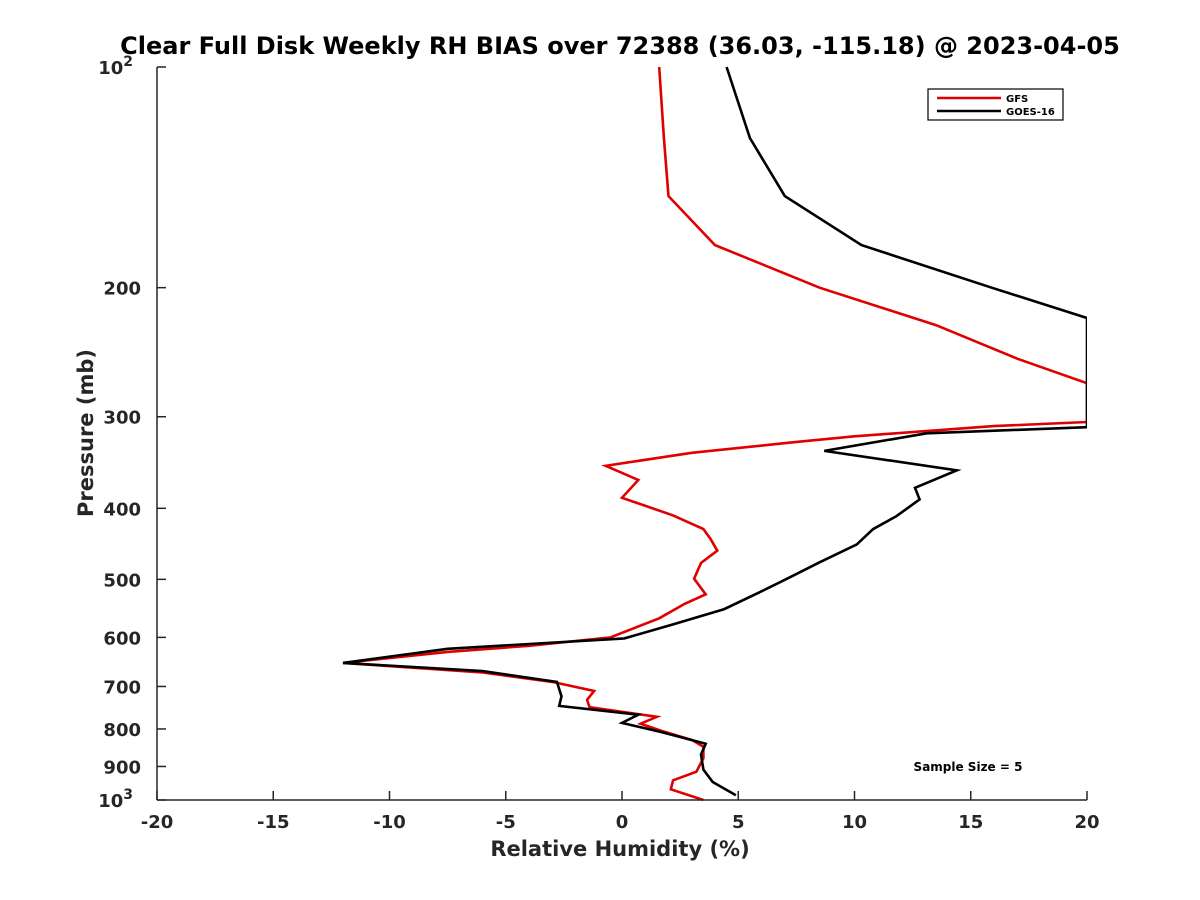  Describe the element at coordinates (157, 822) in the screenshot. I see `x-tick-label: -20` at that location.